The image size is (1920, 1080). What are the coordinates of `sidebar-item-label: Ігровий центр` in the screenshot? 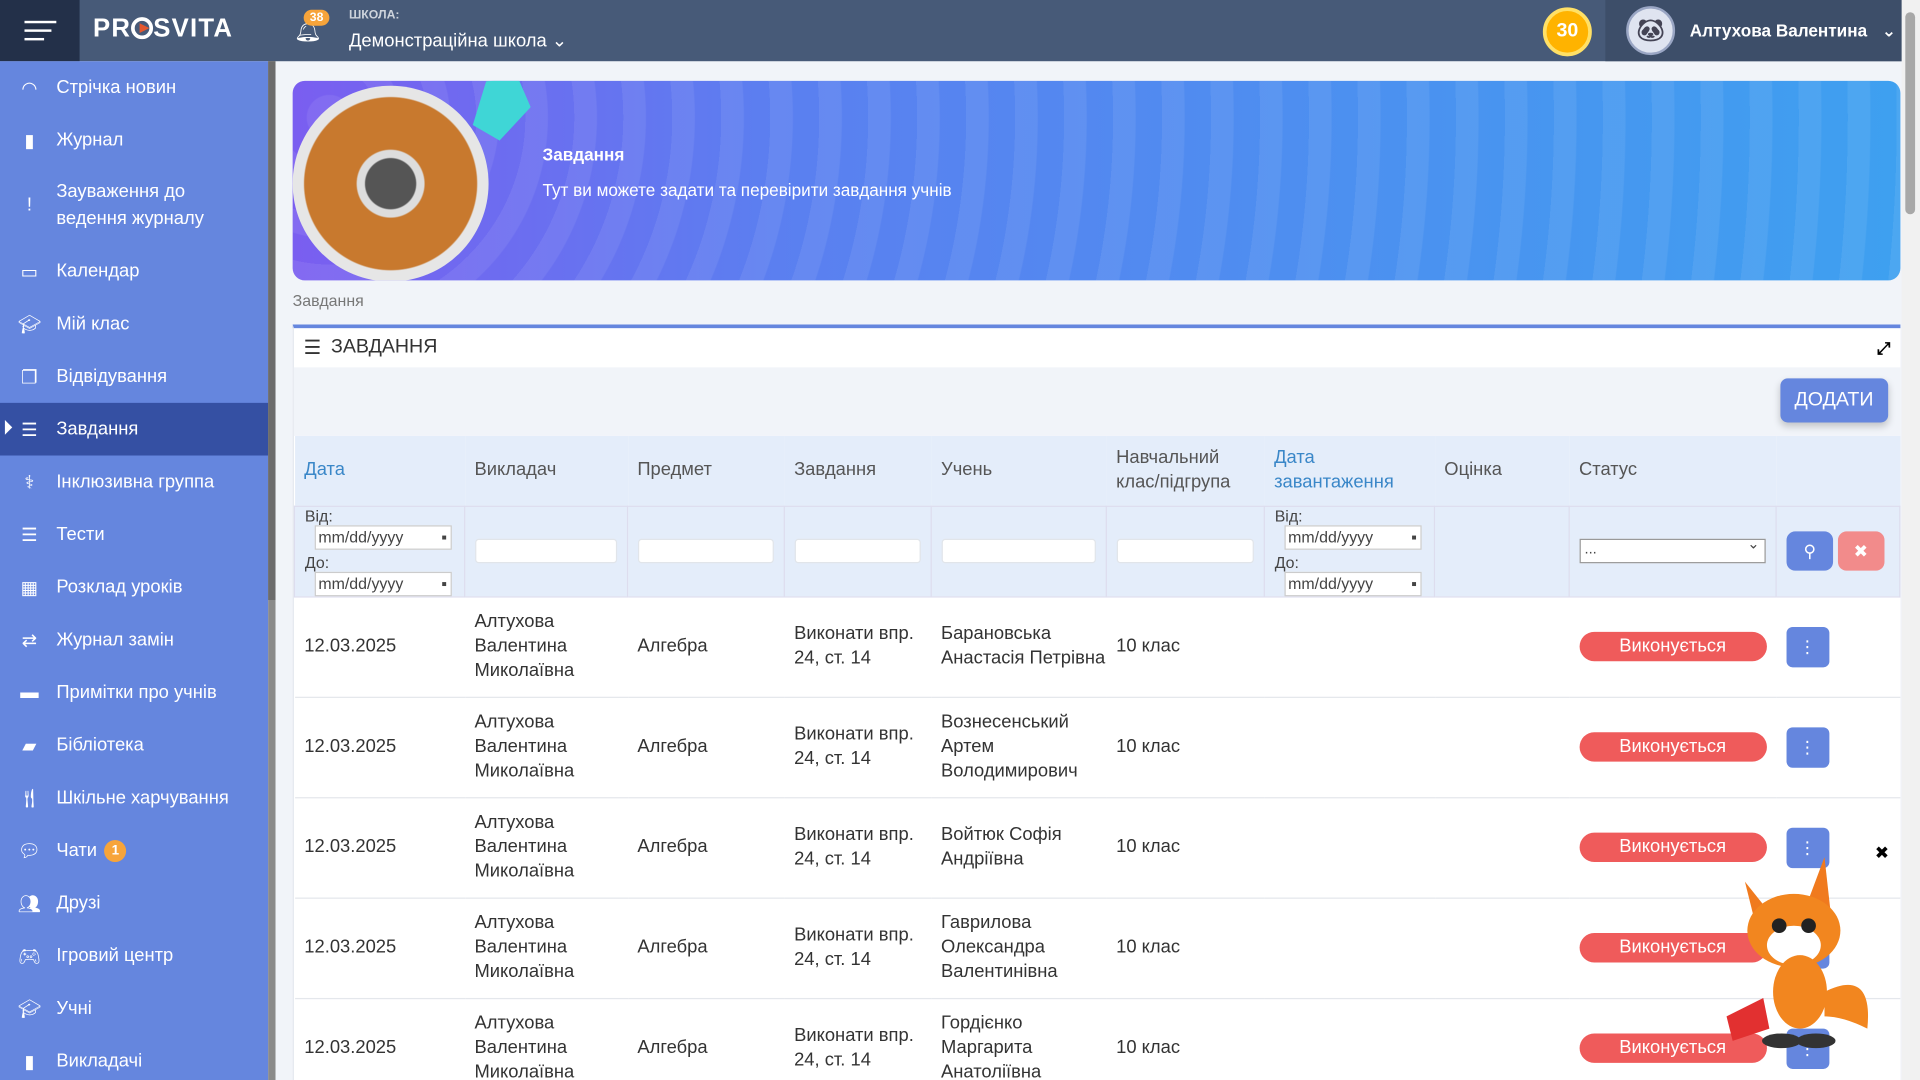 It's located at (115, 956).